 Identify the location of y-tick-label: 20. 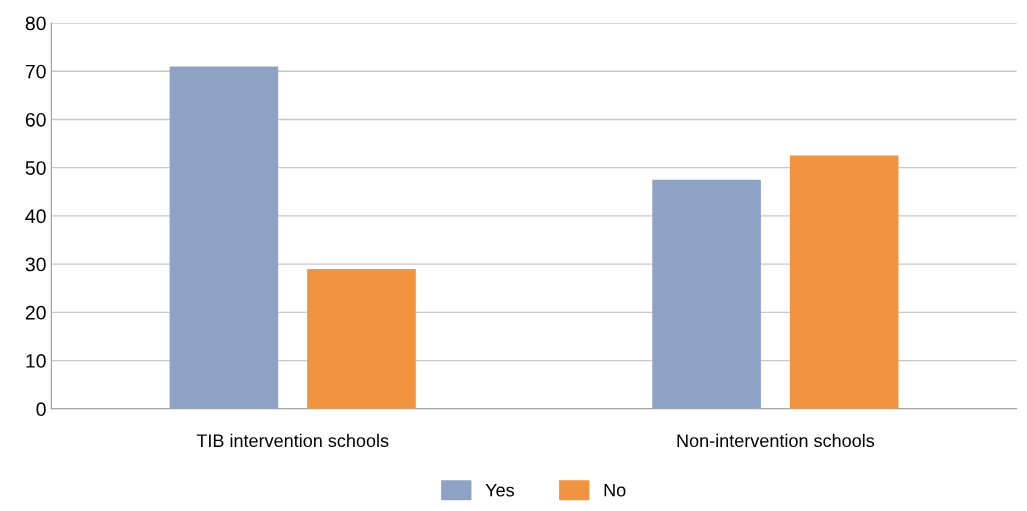
(35, 312).